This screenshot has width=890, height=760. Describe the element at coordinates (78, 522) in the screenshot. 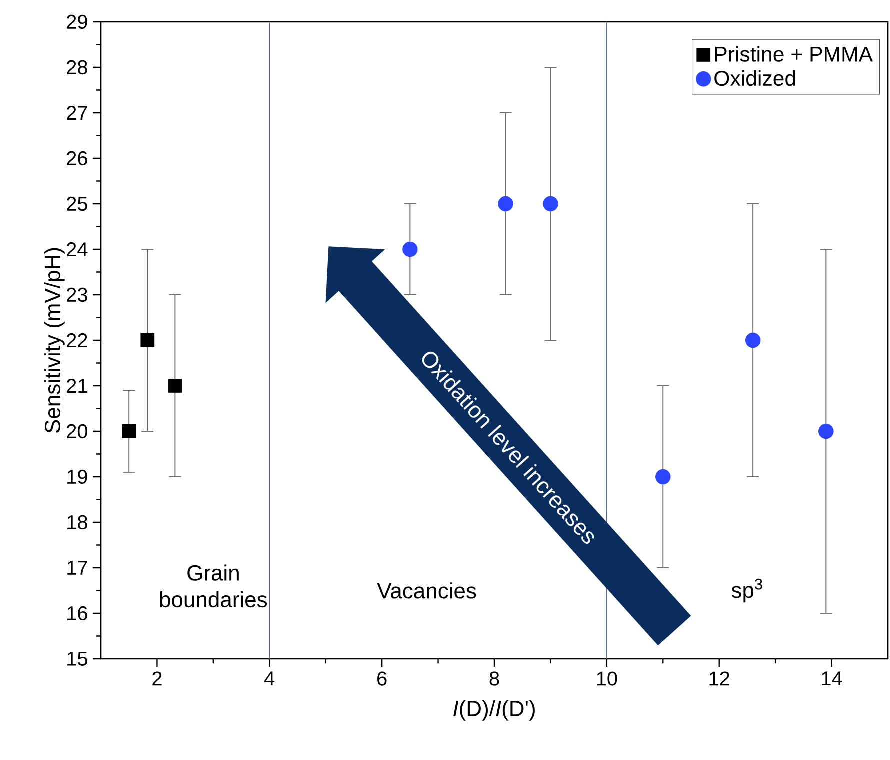

I see `y-tick-label: 18` at that location.